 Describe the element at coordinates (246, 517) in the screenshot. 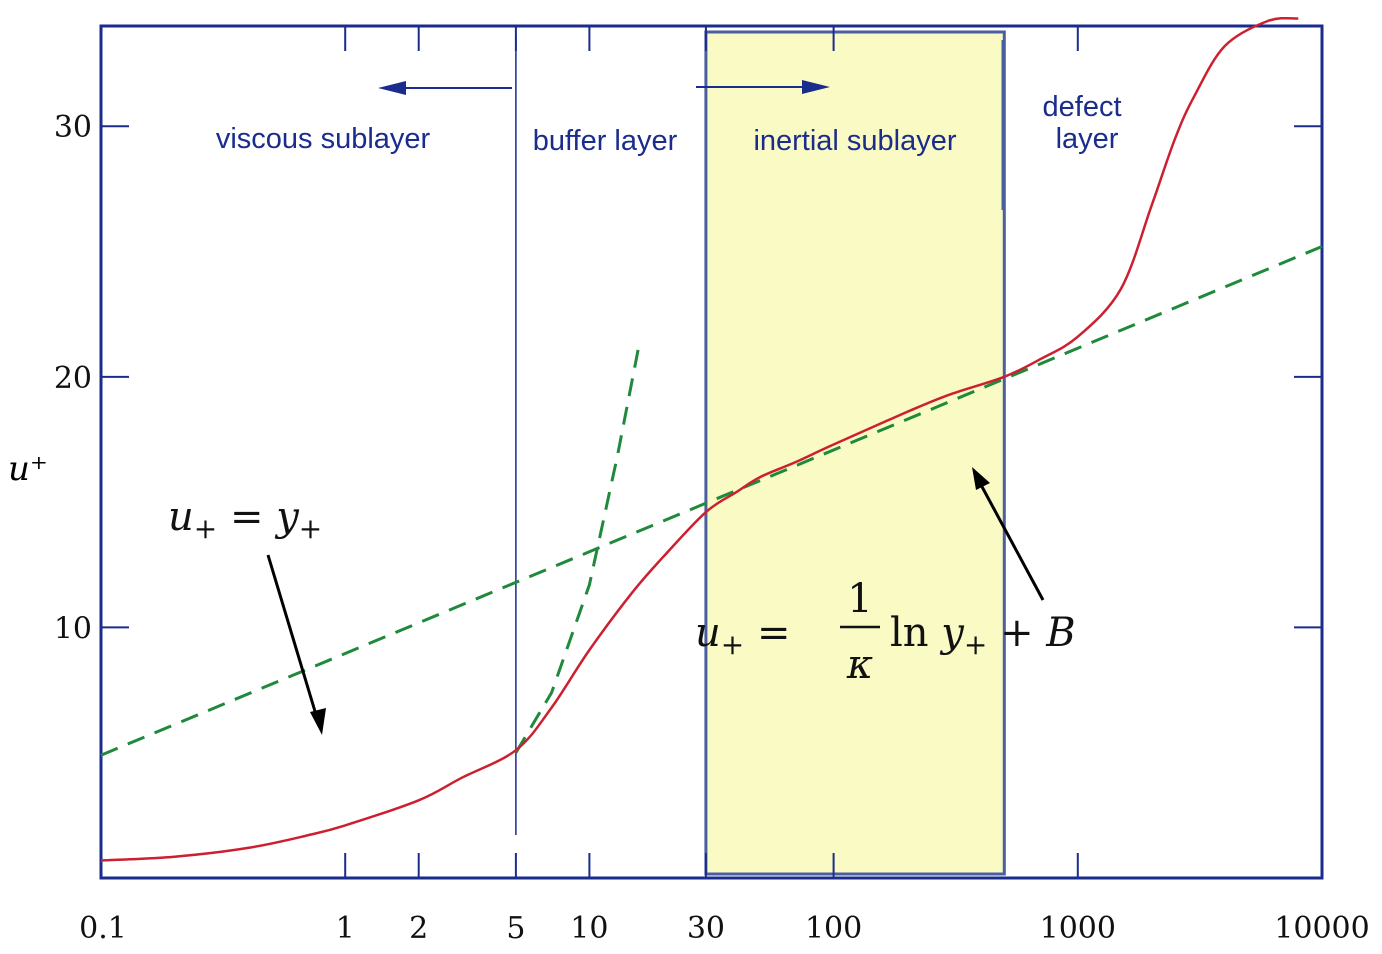

I see `linear-law-eq: =` at that location.